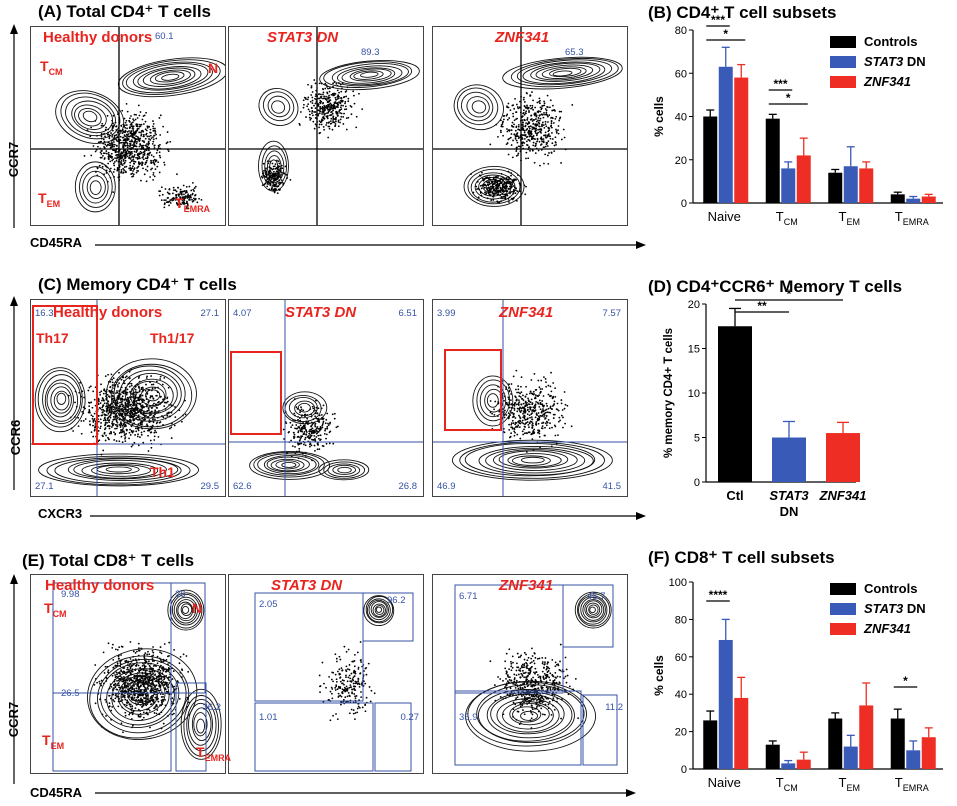  Describe the element at coordinates (446, 486) in the screenshot. I see `quadrant-value-bl: 46.9` at that location.